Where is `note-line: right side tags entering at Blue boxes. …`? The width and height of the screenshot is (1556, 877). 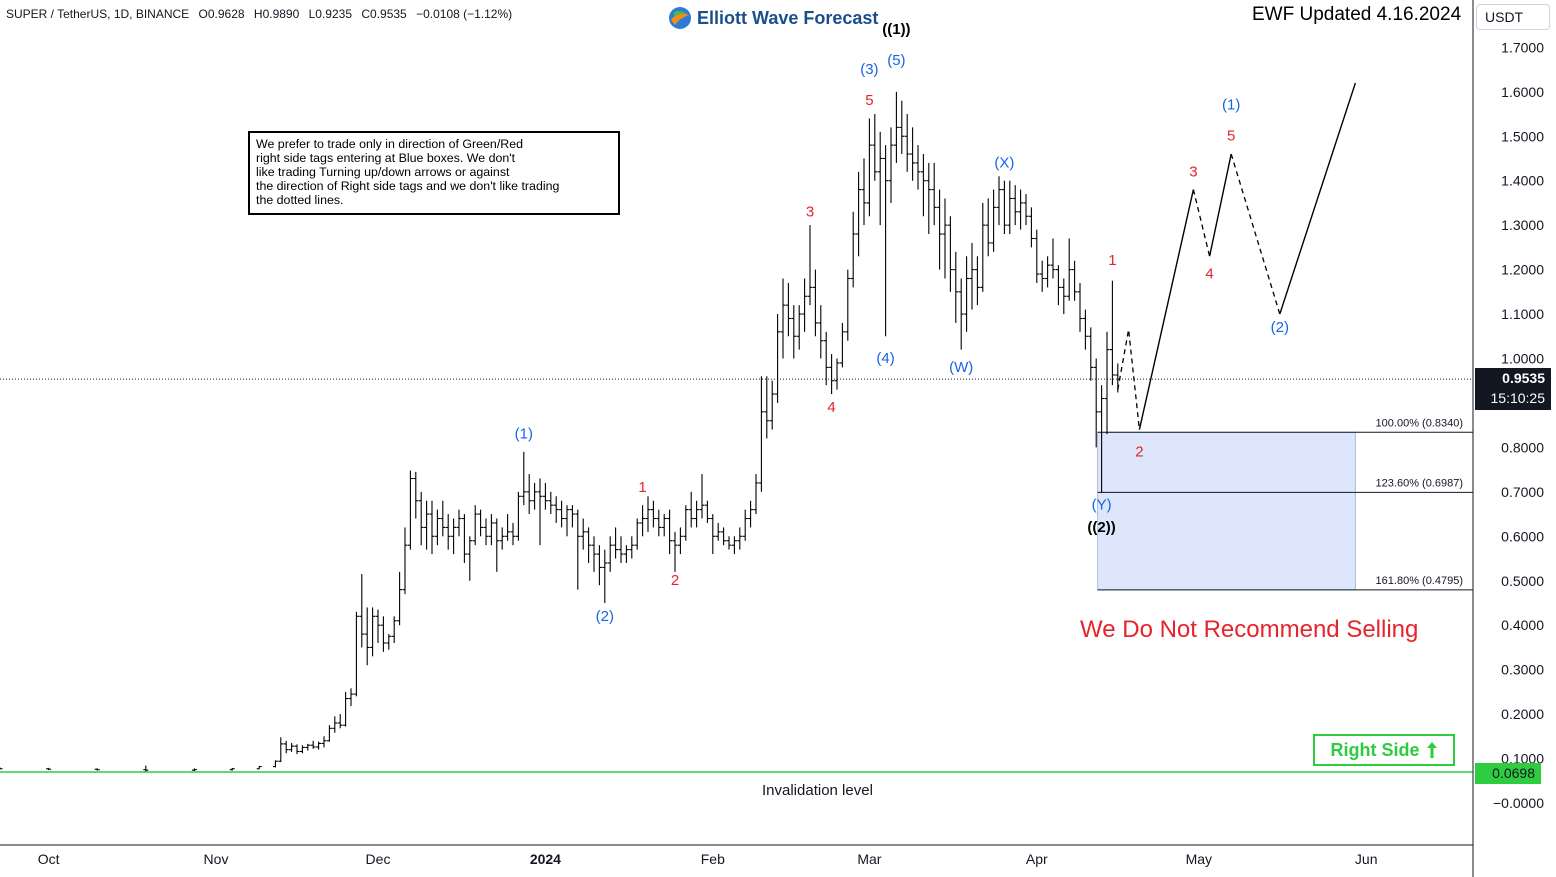 note-line: right side tags entering at Blue boxes. … is located at coordinates (386, 158).